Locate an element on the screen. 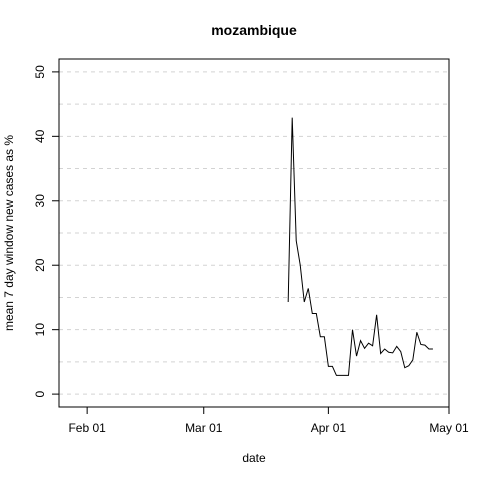 Image resolution: width=480 pixels, height=480 pixels. y-tick-label: 50 is located at coordinates (40, 72).